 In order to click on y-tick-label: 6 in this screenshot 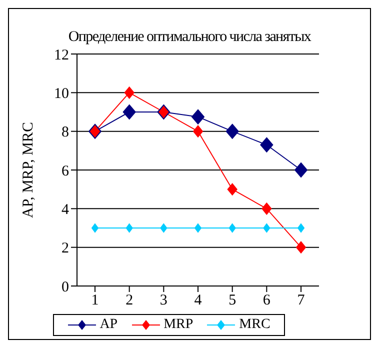, I will do `click(66, 171)`.